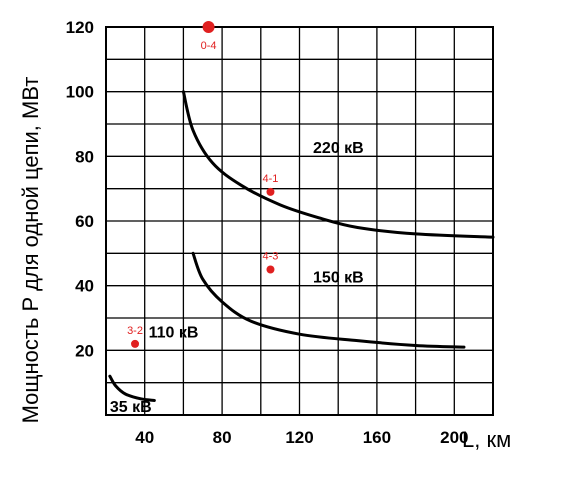  Describe the element at coordinates (454, 437) in the screenshot. I see `x-tick-label: 200` at that location.